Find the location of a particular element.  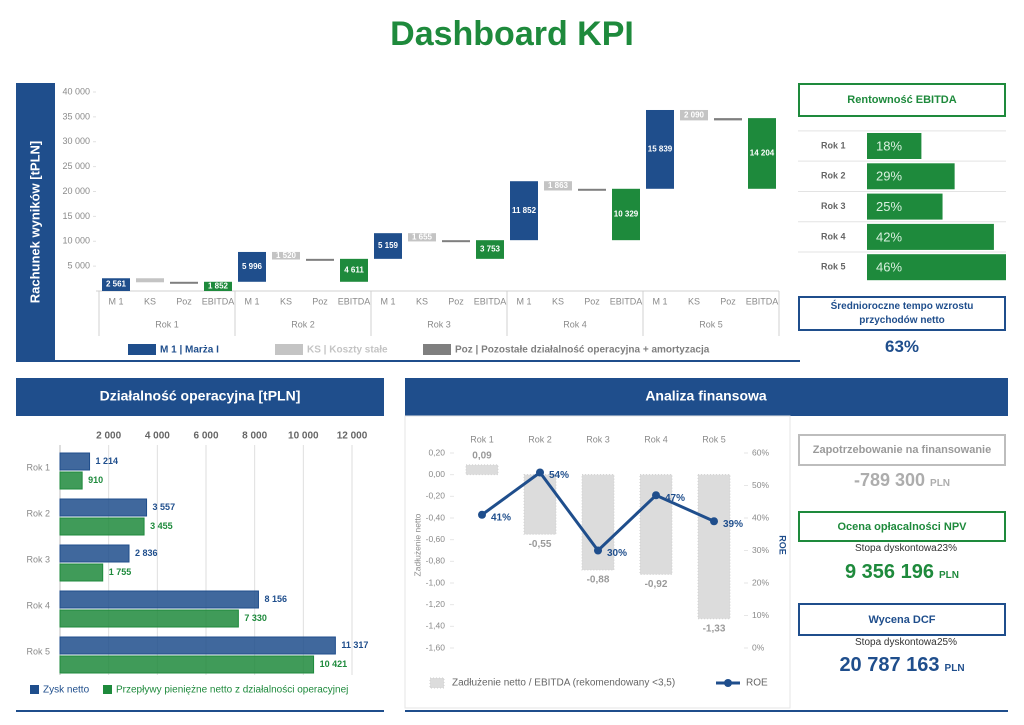

value-label: -1,33 is located at coordinates (714, 628).